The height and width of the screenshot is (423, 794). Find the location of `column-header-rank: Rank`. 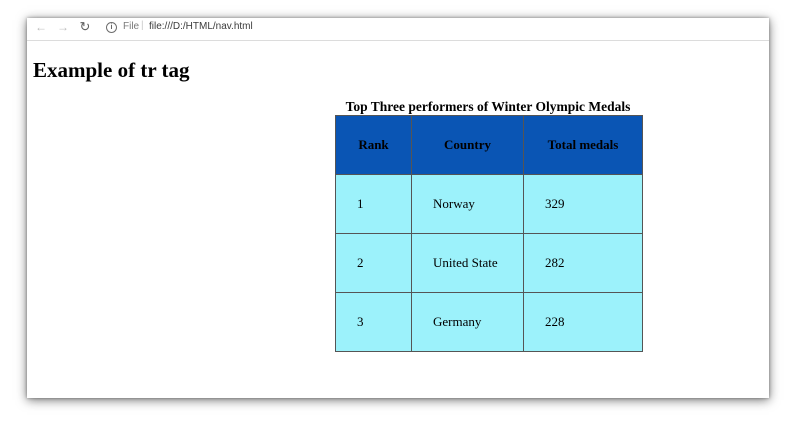

column-header-rank: Rank is located at coordinates (373, 145).